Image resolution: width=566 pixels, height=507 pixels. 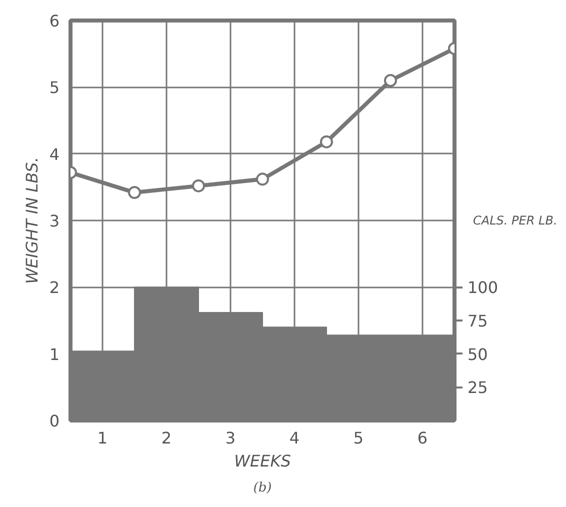 What do you see at coordinates (294, 438) in the screenshot?
I see `x-tick-label: 4` at bounding box center [294, 438].